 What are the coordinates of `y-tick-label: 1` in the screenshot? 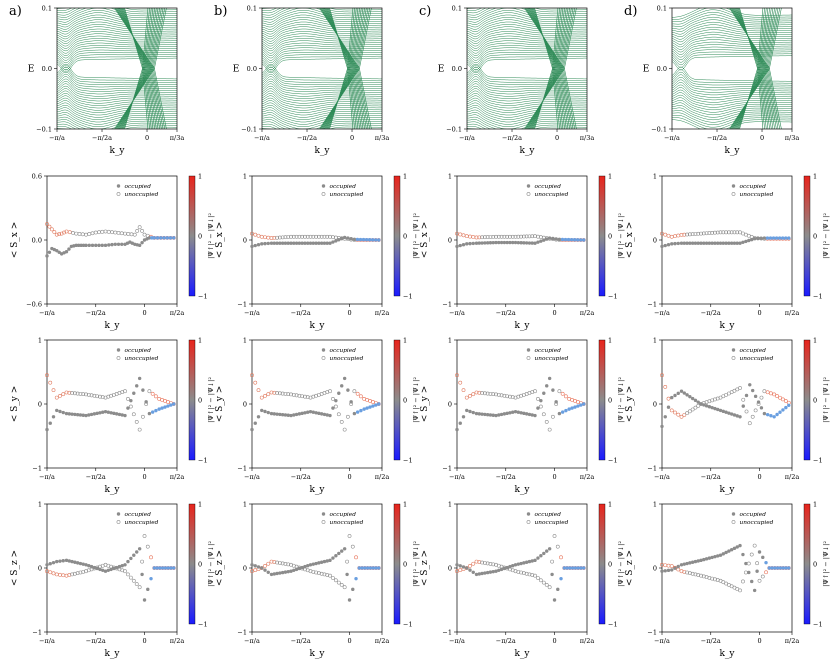 It's located at (450, 341).